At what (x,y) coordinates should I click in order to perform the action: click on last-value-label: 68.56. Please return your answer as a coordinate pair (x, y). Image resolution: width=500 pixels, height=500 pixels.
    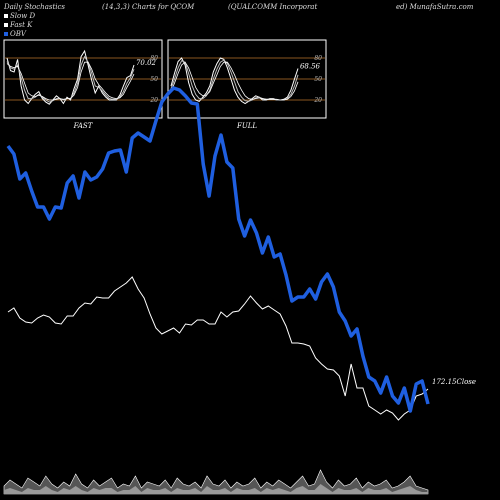
    Looking at the image, I should click on (310, 67).